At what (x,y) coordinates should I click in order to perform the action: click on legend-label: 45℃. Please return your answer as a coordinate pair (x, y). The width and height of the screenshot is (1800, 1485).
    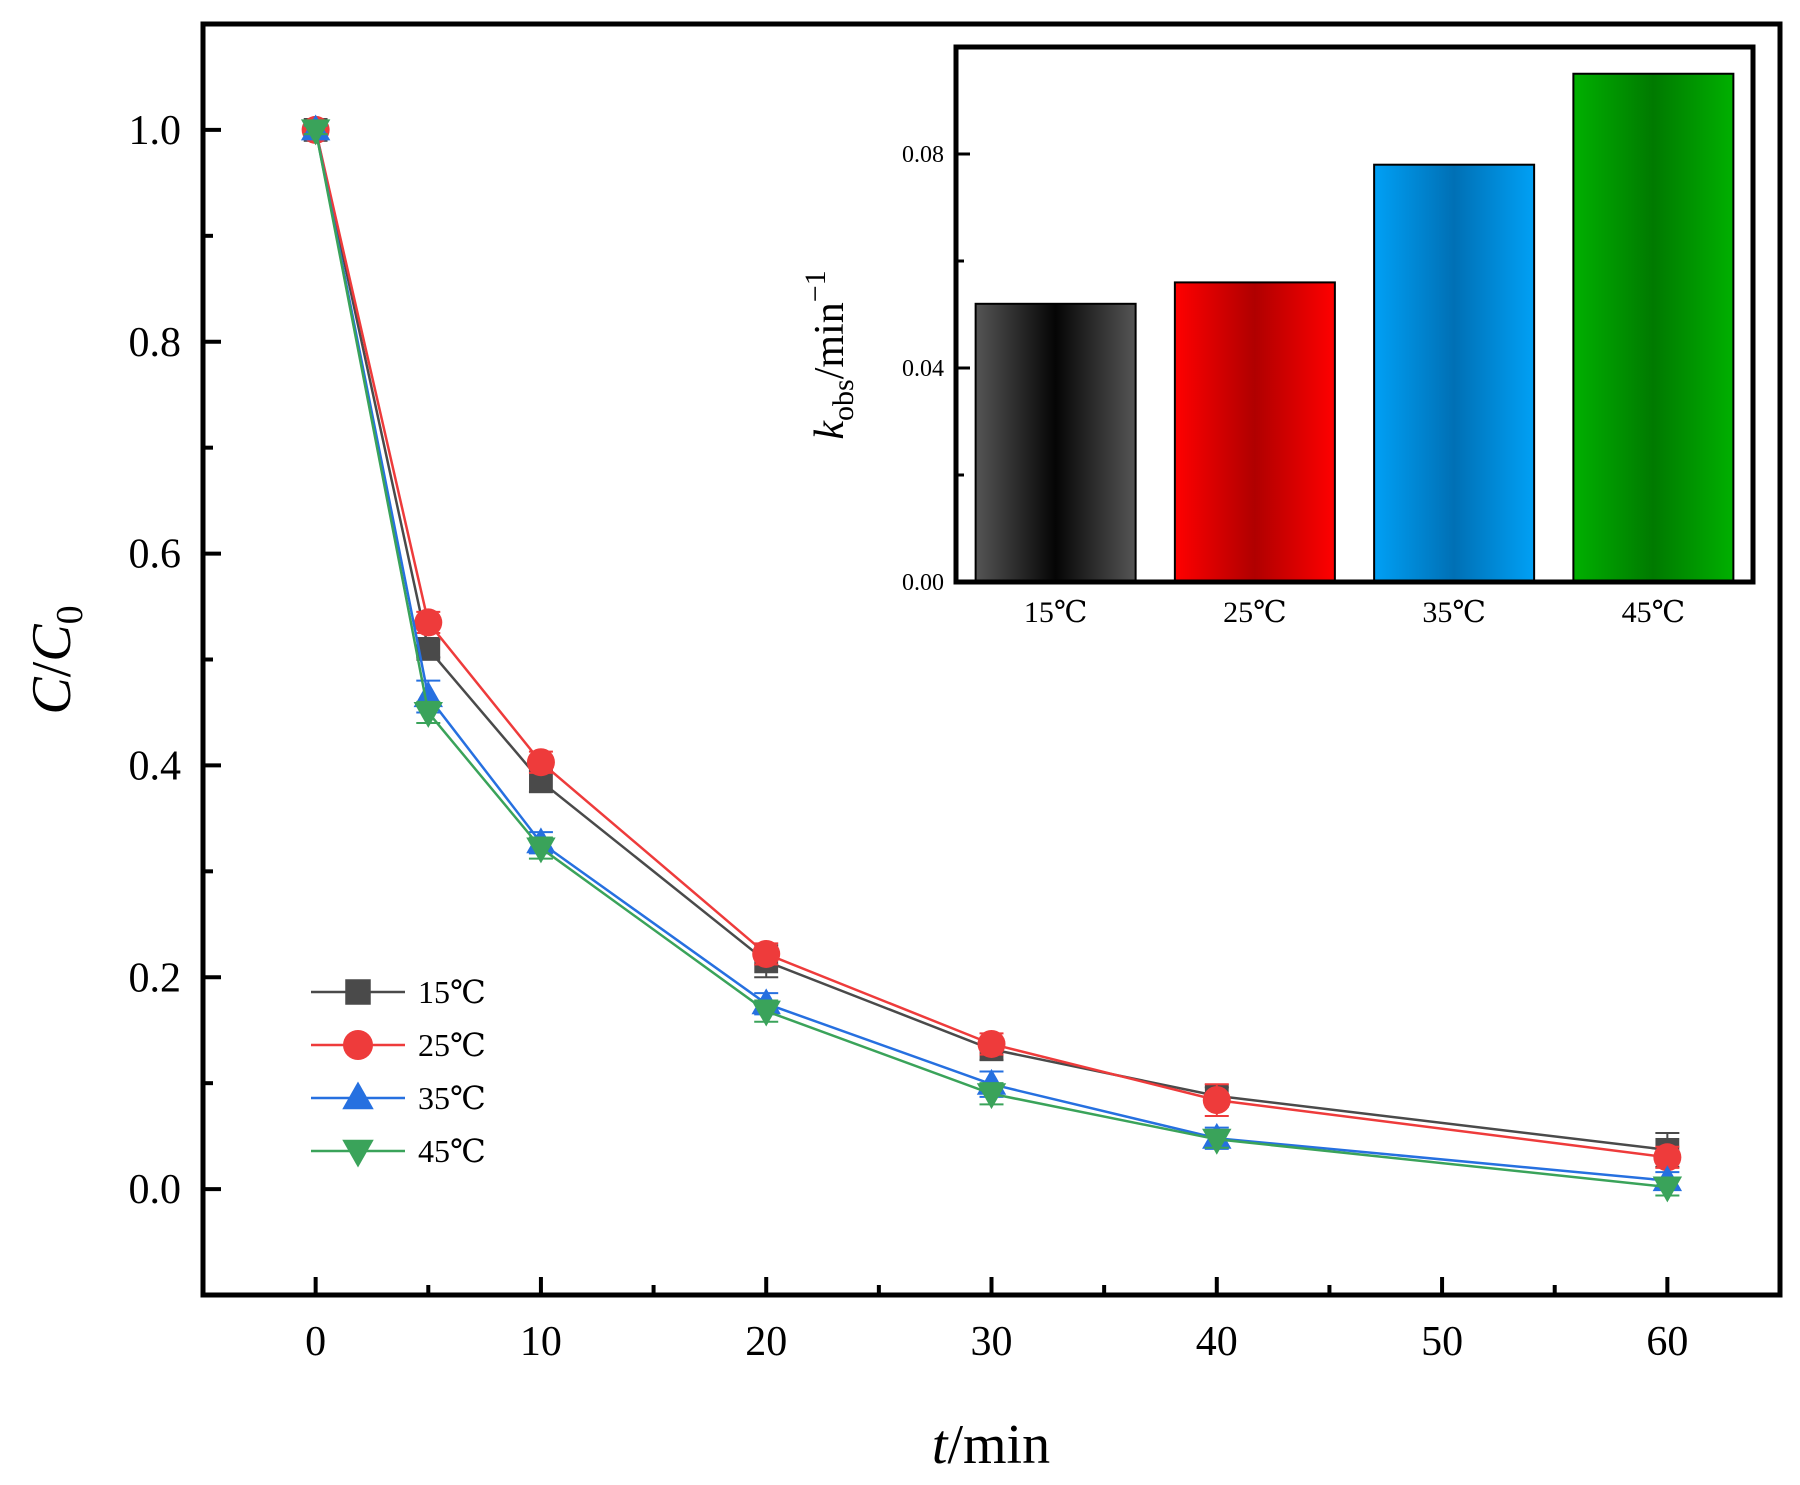
    Looking at the image, I should click on (452, 1151).